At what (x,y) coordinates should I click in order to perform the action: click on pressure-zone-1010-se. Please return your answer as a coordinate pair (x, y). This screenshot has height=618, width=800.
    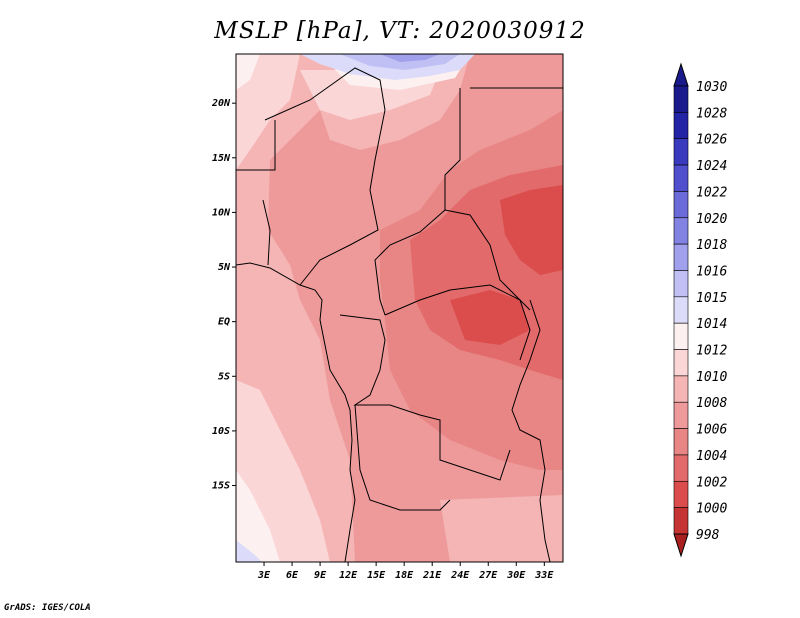
    Looking at the image, I should click on (501, 528).